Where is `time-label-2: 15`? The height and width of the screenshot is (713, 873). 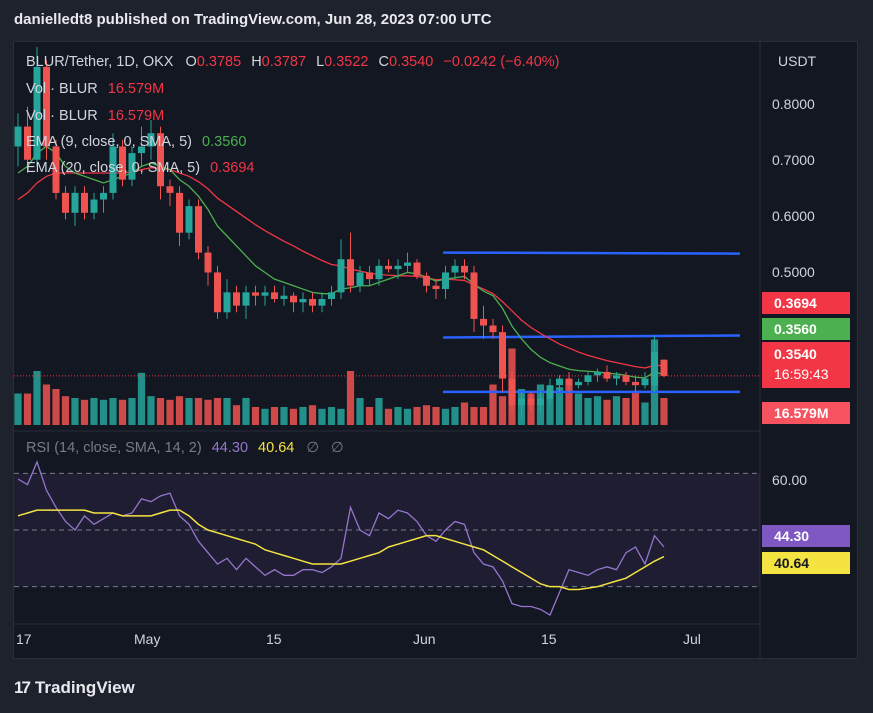
time-label-2: 15 is located at coordinates (274, 639).